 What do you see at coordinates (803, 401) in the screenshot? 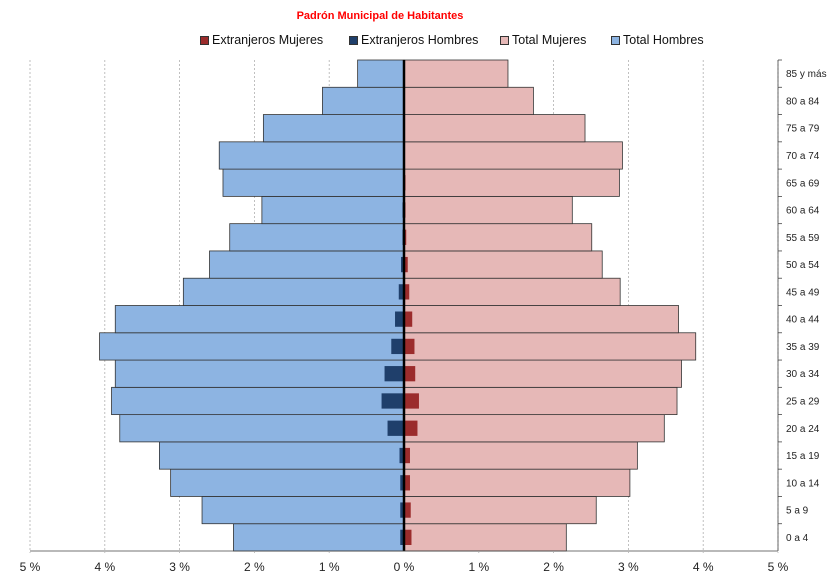
I see `y-tick-label: 25 a 29` at bounding box center [803, 401].